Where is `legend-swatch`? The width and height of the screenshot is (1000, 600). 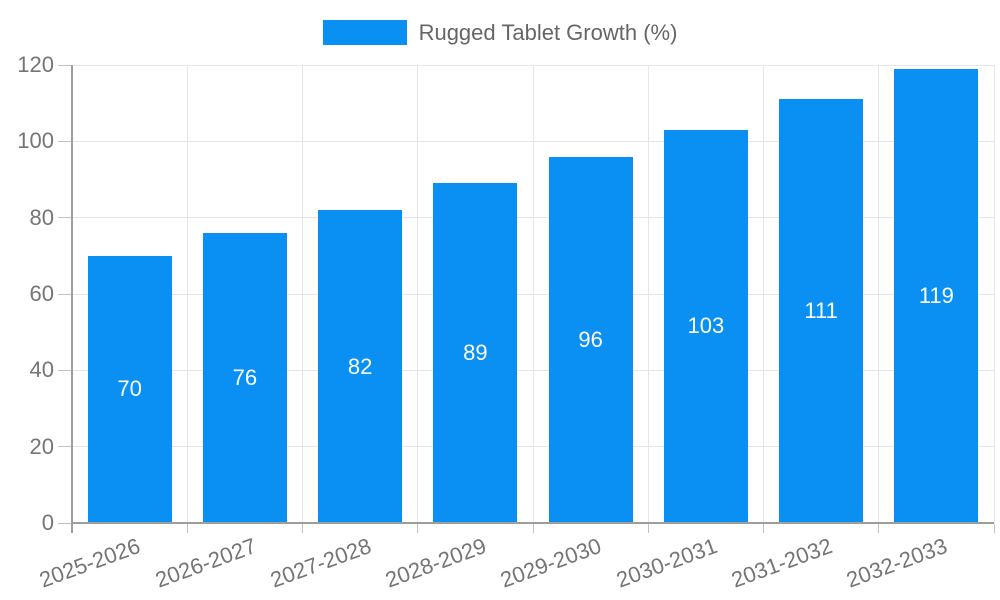 legend-swatch is located at coordinates (364, 32).